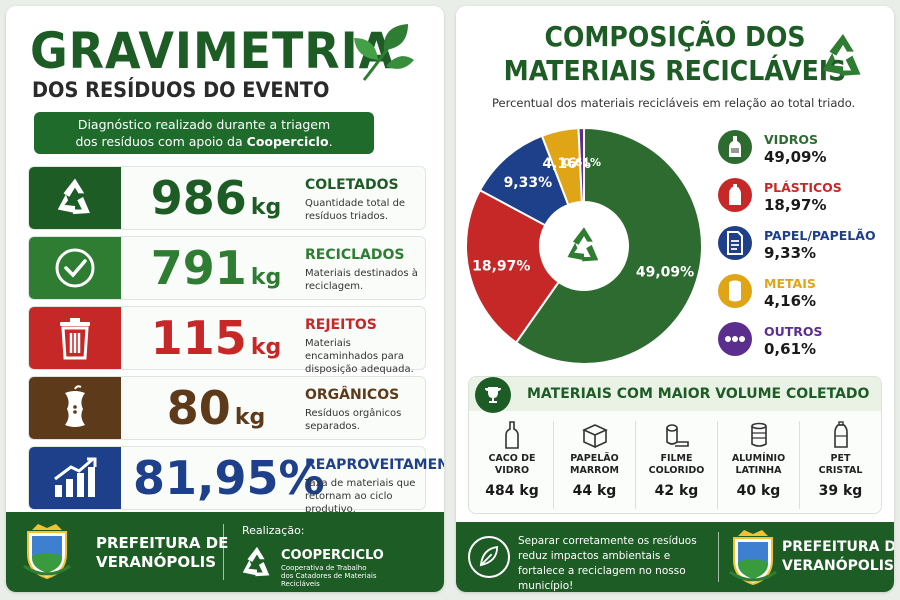  I want to click on check-circle-icon, so click(75, 268).